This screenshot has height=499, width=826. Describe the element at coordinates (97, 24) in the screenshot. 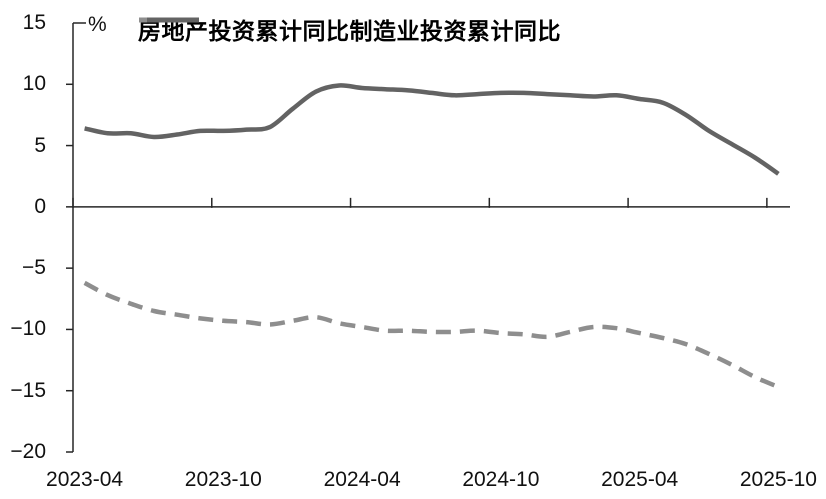

I see `y-axis-unit-label: %` at that location.